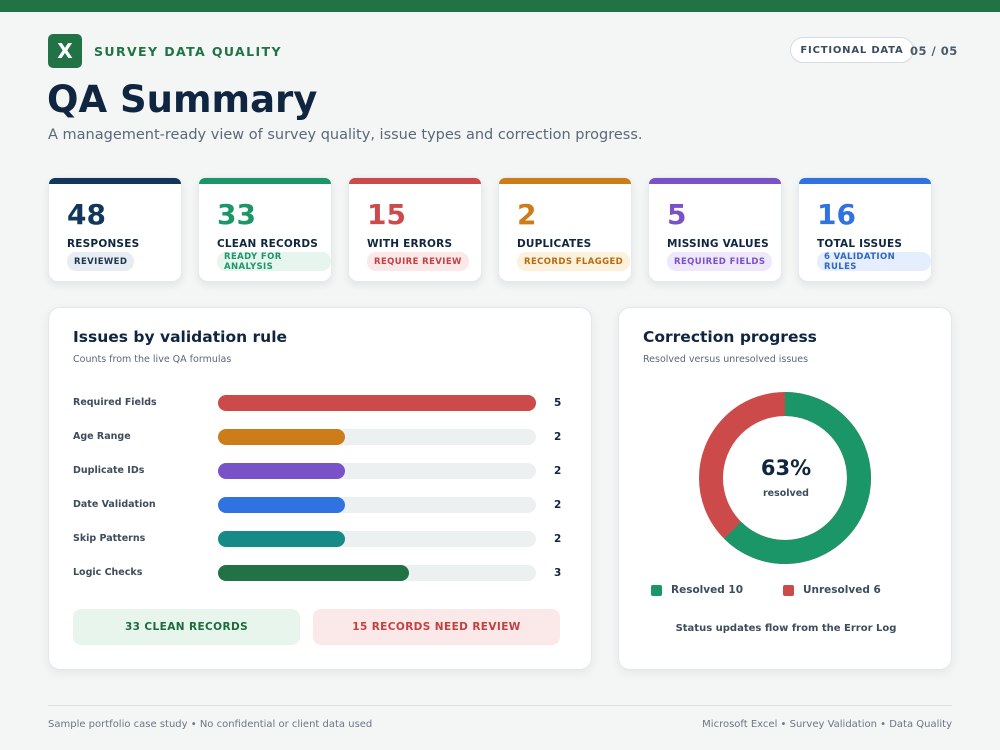 The width and height of the screenshot is (1000, 750). I want to click on legend-resolved: Resolved 10, so click(697, 590).